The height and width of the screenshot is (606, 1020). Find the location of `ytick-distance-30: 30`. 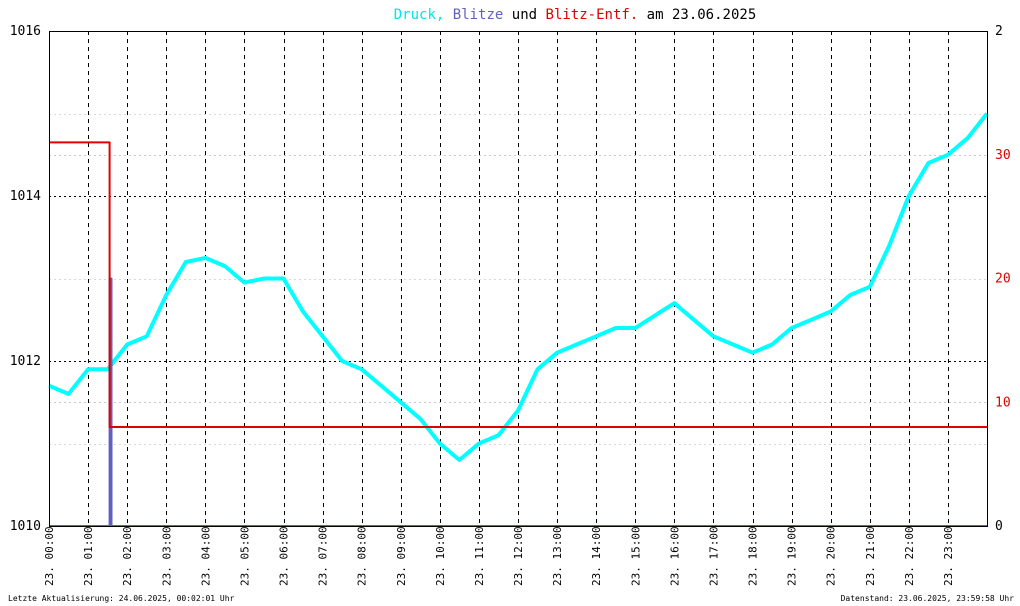

ytick-distance-30: 30 is located at coordinates (1003, 155).